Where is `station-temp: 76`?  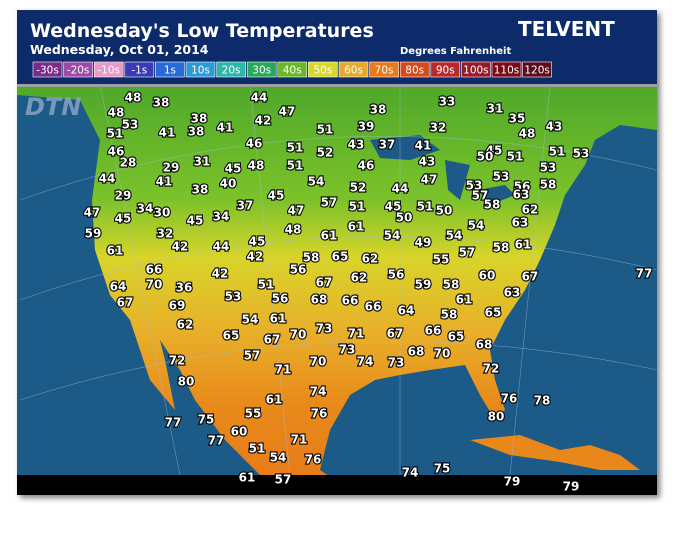 station-temp: 76 is located at coordinates (509, 399).